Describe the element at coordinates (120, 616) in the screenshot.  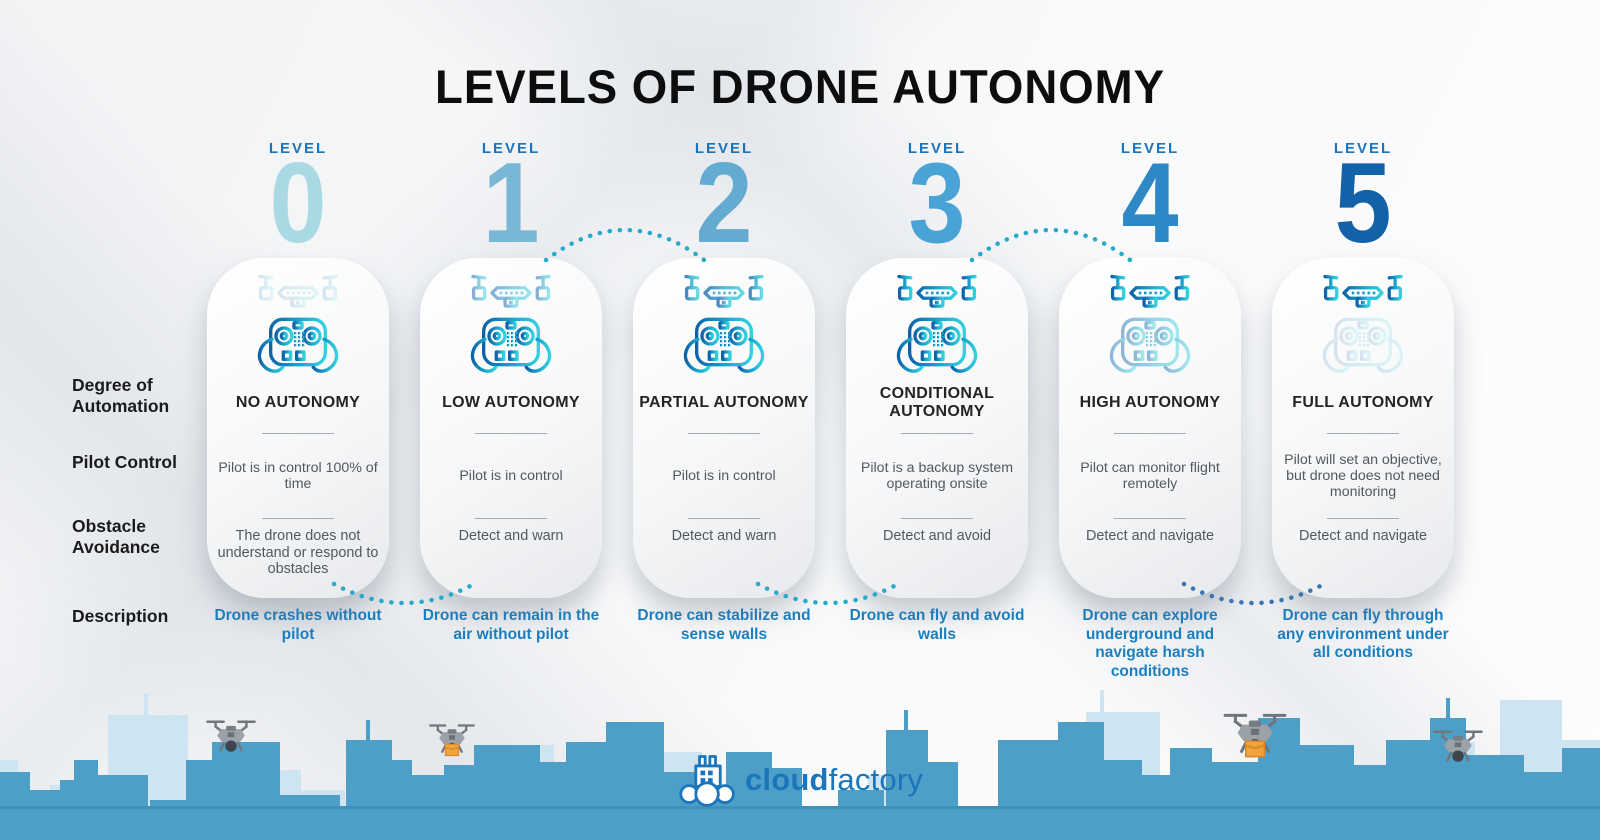
I see `row-label-description: Description` at that location.